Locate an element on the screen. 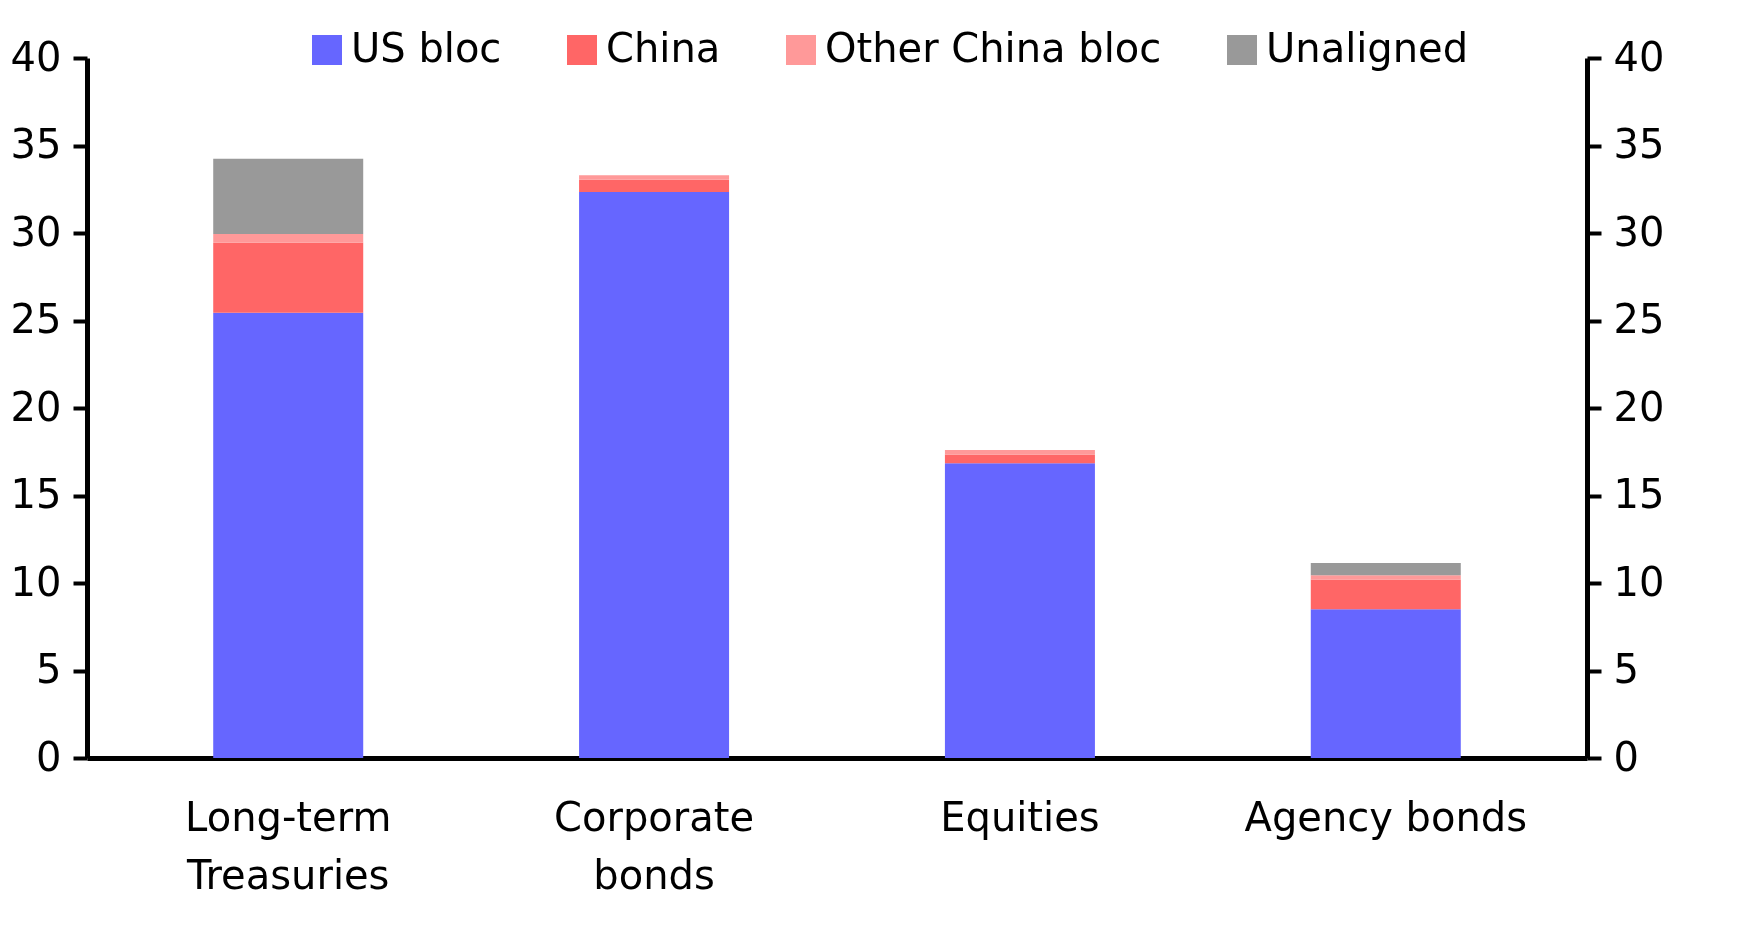 Image resolution: width=1750 pixels, height=930 pixels. y2-tick-label: 25 is located at coordinates (1639, 319).